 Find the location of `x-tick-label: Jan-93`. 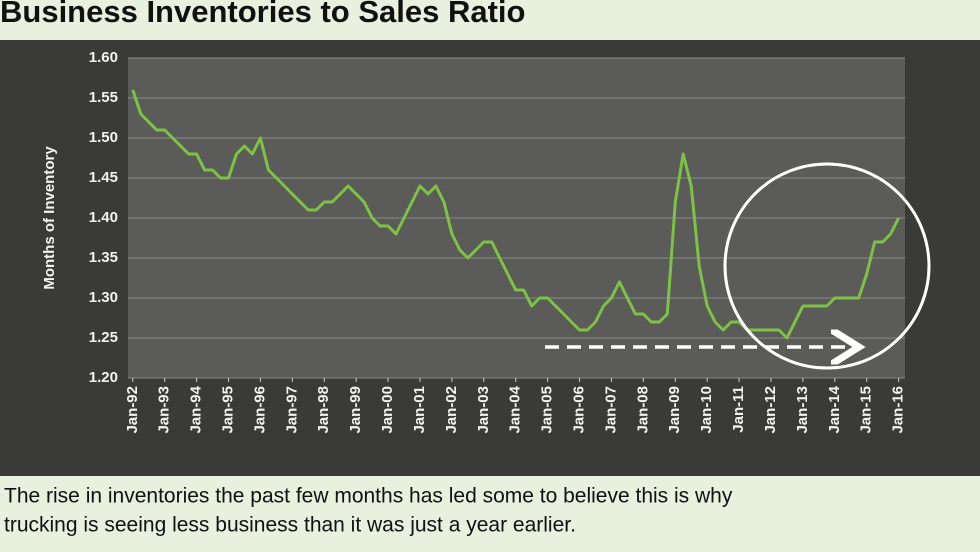

x-tick-label: Jan-93 is located at coordinates (164, 410).